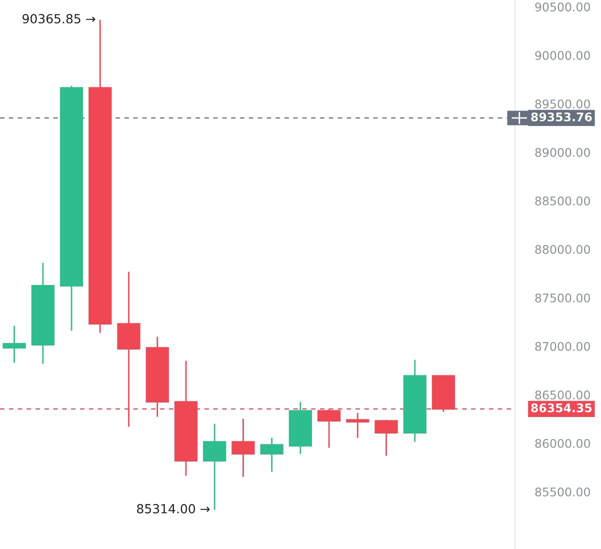 The height and width of the screenshot is (549, 601). I want to click on y-tick-label: 86000.00, so click(562, 443).